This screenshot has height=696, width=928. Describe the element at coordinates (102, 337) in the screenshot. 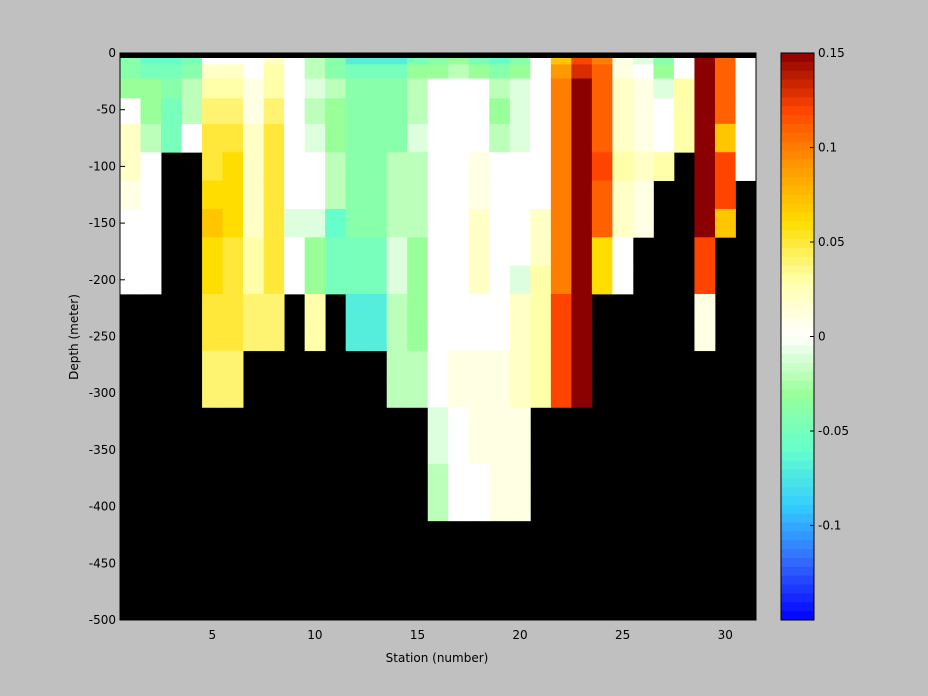

I see `y-tick-label: -250` at that location.